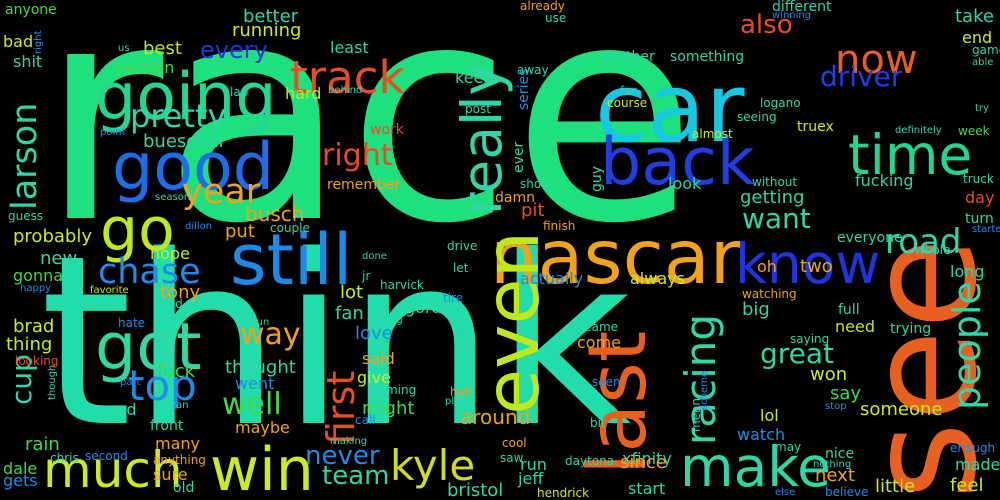 This screenshot has width=1000, height=500. I want to click on word-back: back, so click(677, 162).